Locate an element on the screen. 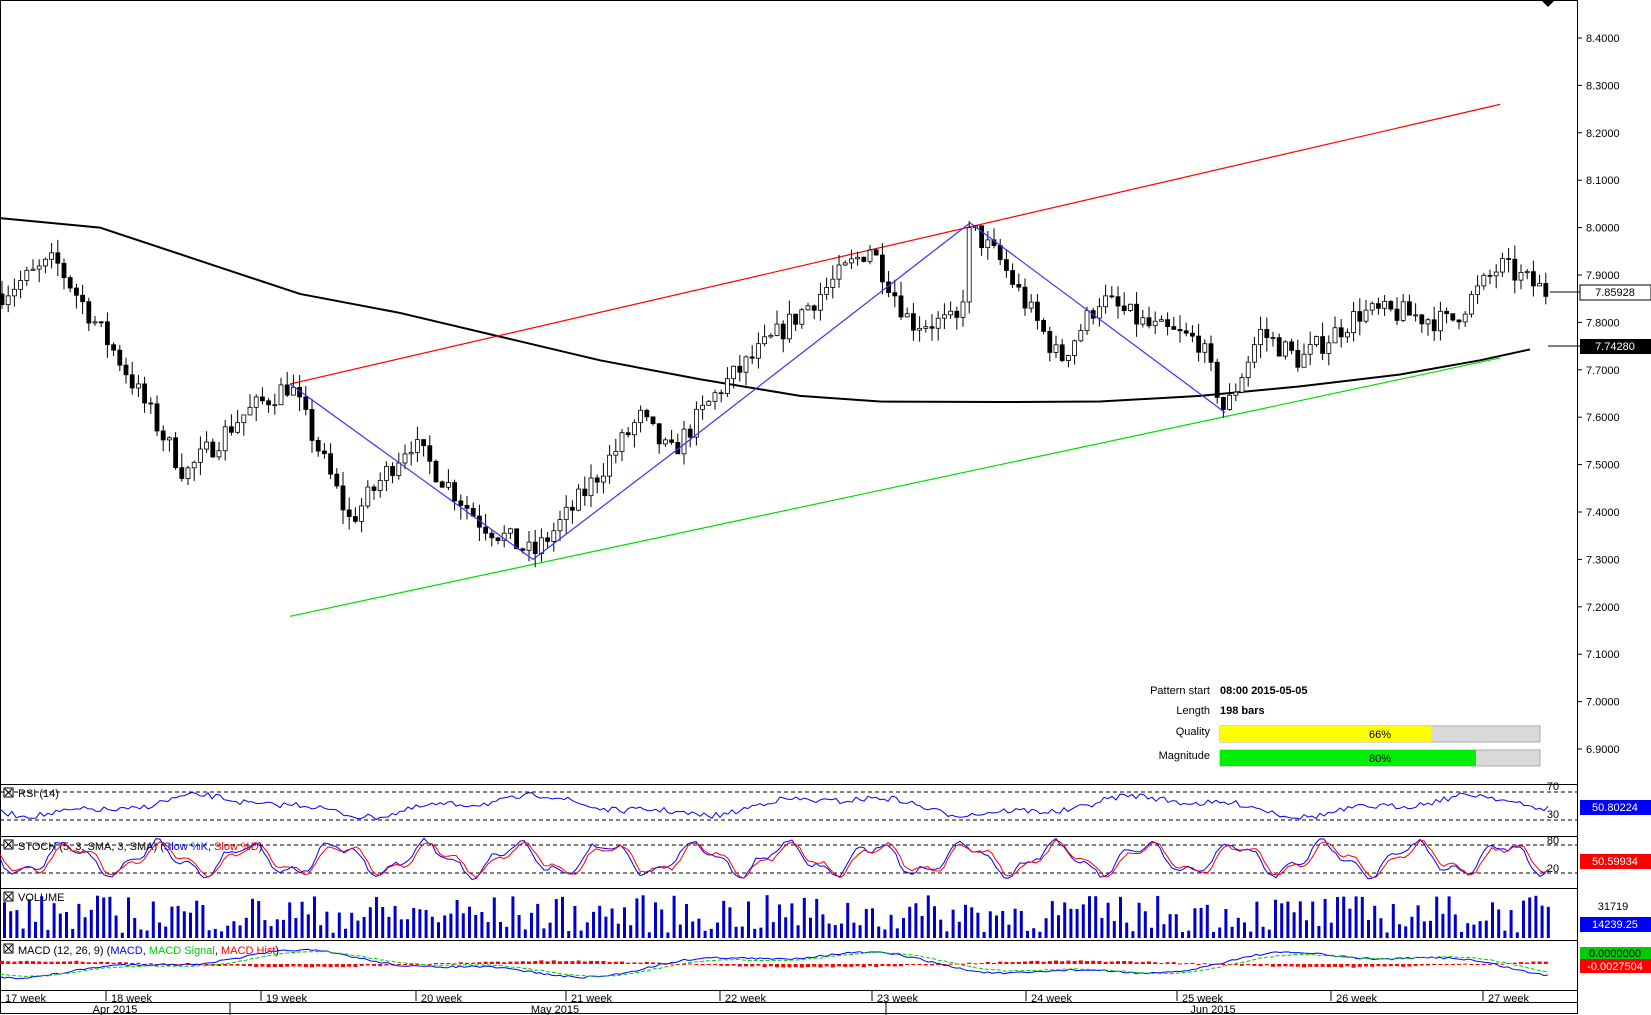 The width and height of the screenshot is (1651, 1015). pattern-start-value: 08:00 2015-05-05 is located at coordinates (1263, 691).